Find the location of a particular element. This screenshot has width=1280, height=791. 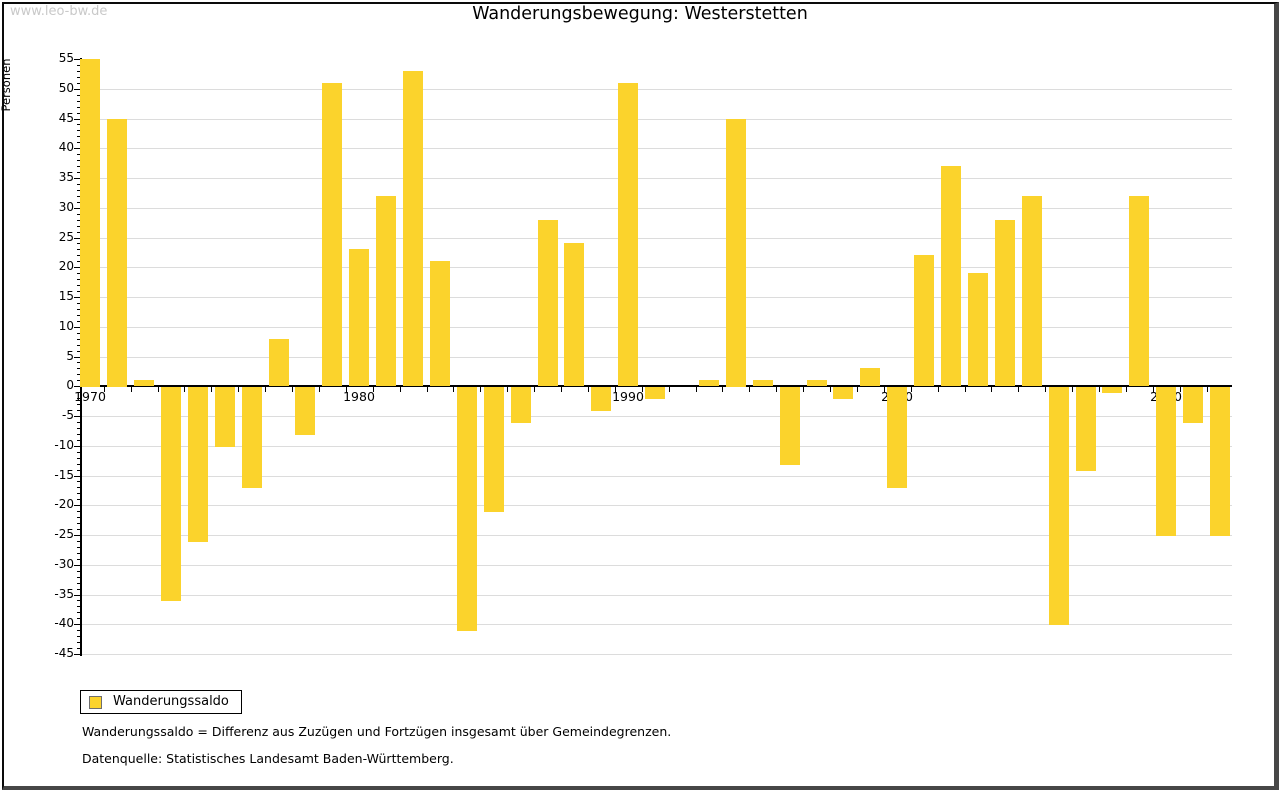

bar-1996 is located at coordinates (789, 426).